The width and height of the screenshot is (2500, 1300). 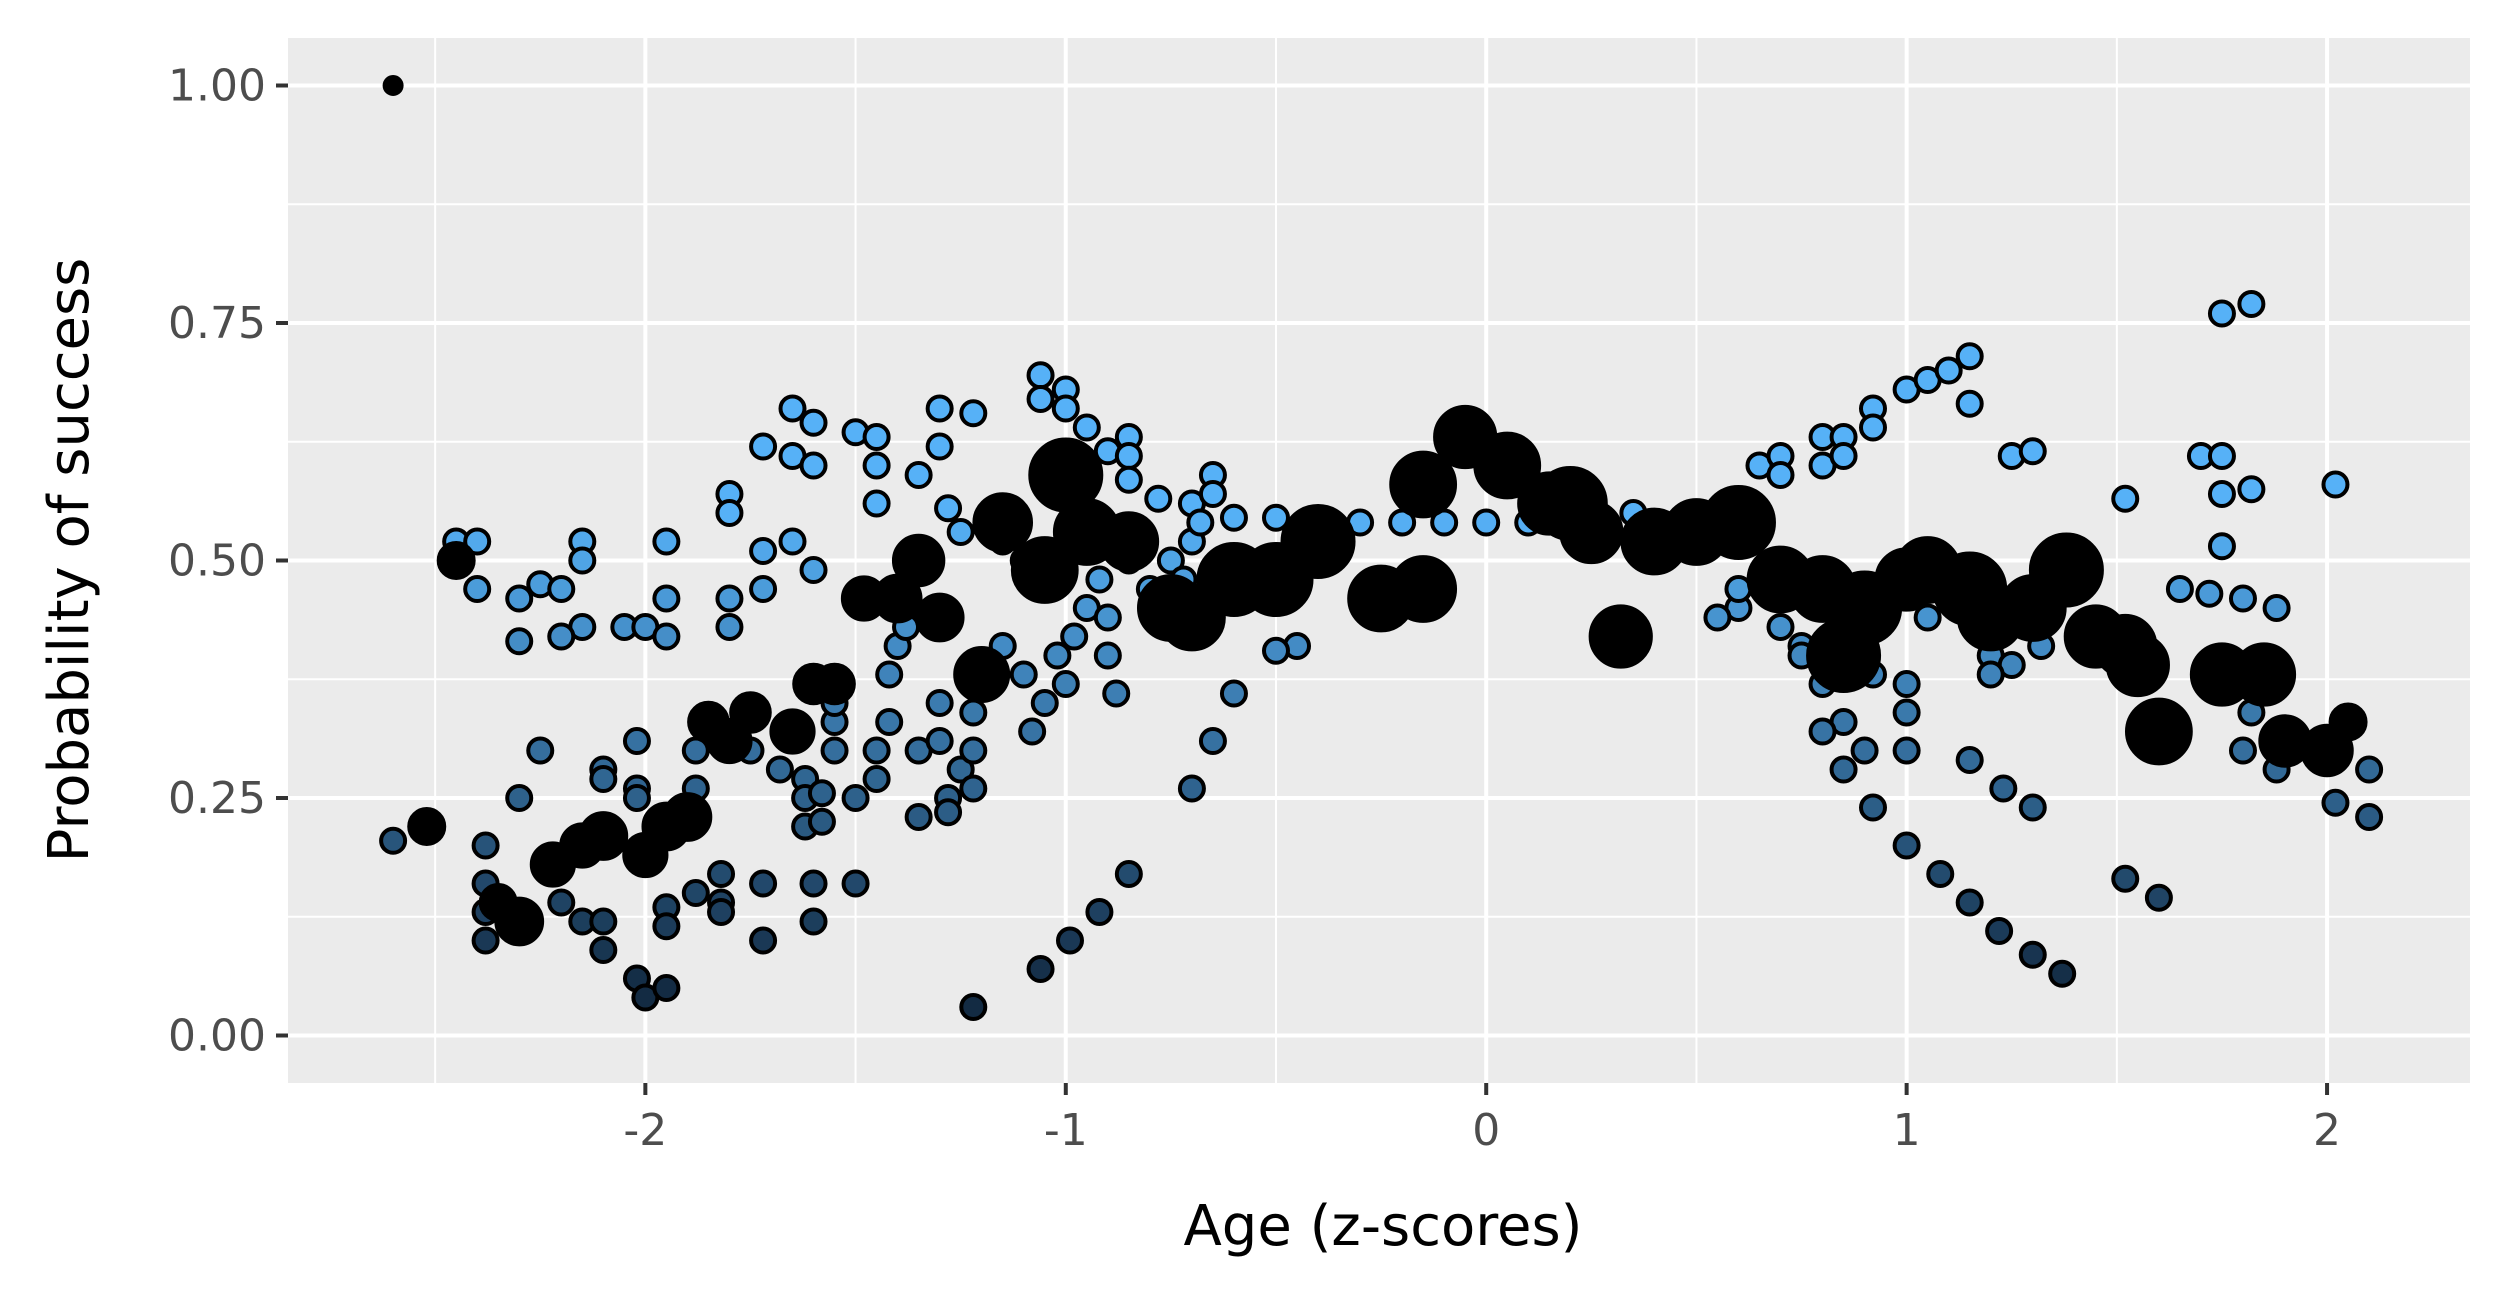 I want to click on x-tick-label: -1, so click(x=1066, y=1130).